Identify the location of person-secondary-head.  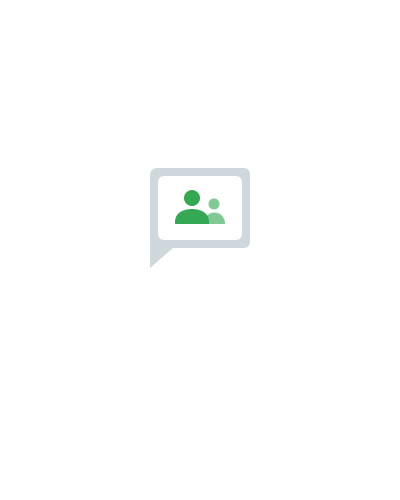
(214, 204).